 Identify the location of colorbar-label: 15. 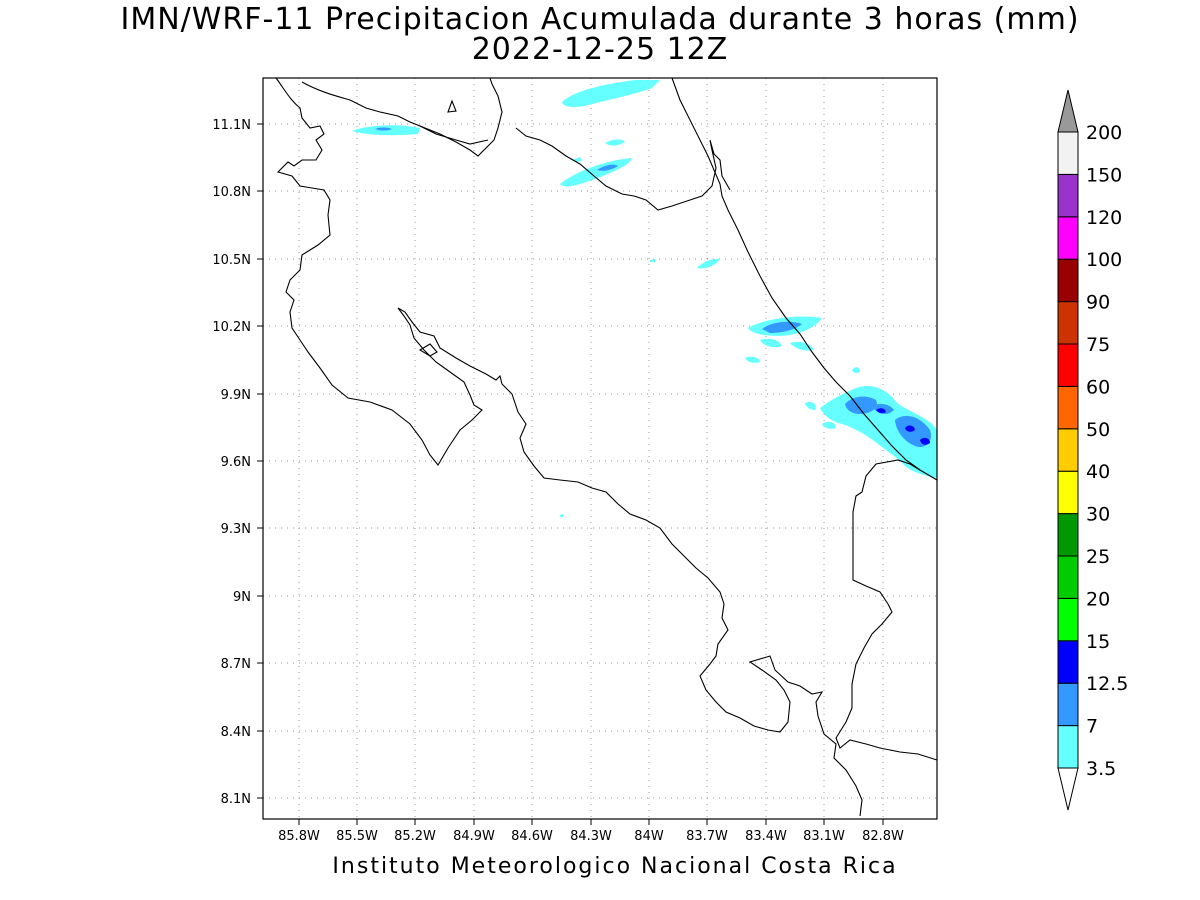
(1098, 642).